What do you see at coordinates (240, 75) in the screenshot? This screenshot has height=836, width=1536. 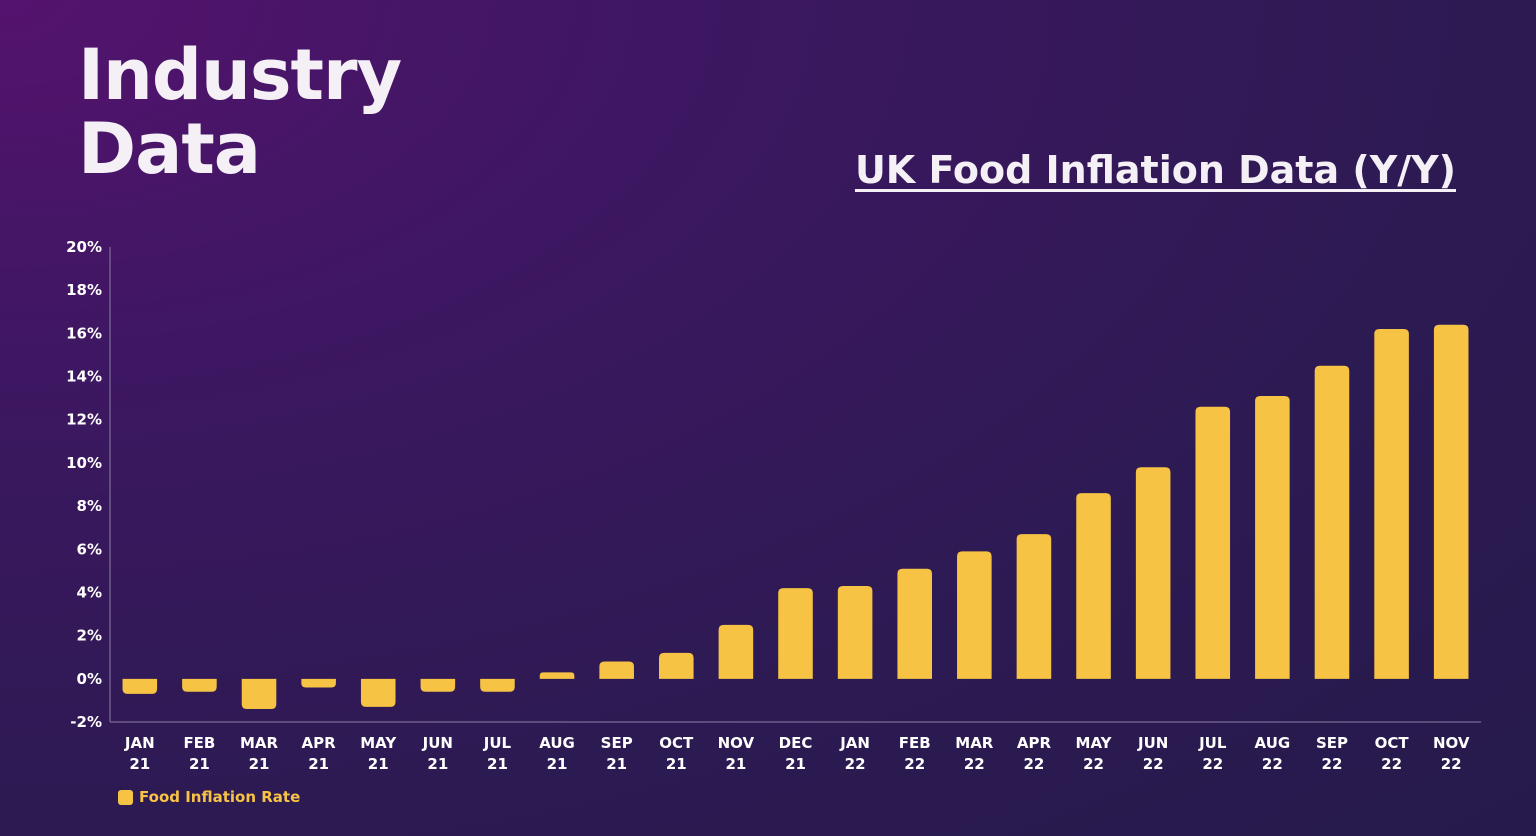 I see `heading-line-1: Industry` at bounding box center [240, 75].